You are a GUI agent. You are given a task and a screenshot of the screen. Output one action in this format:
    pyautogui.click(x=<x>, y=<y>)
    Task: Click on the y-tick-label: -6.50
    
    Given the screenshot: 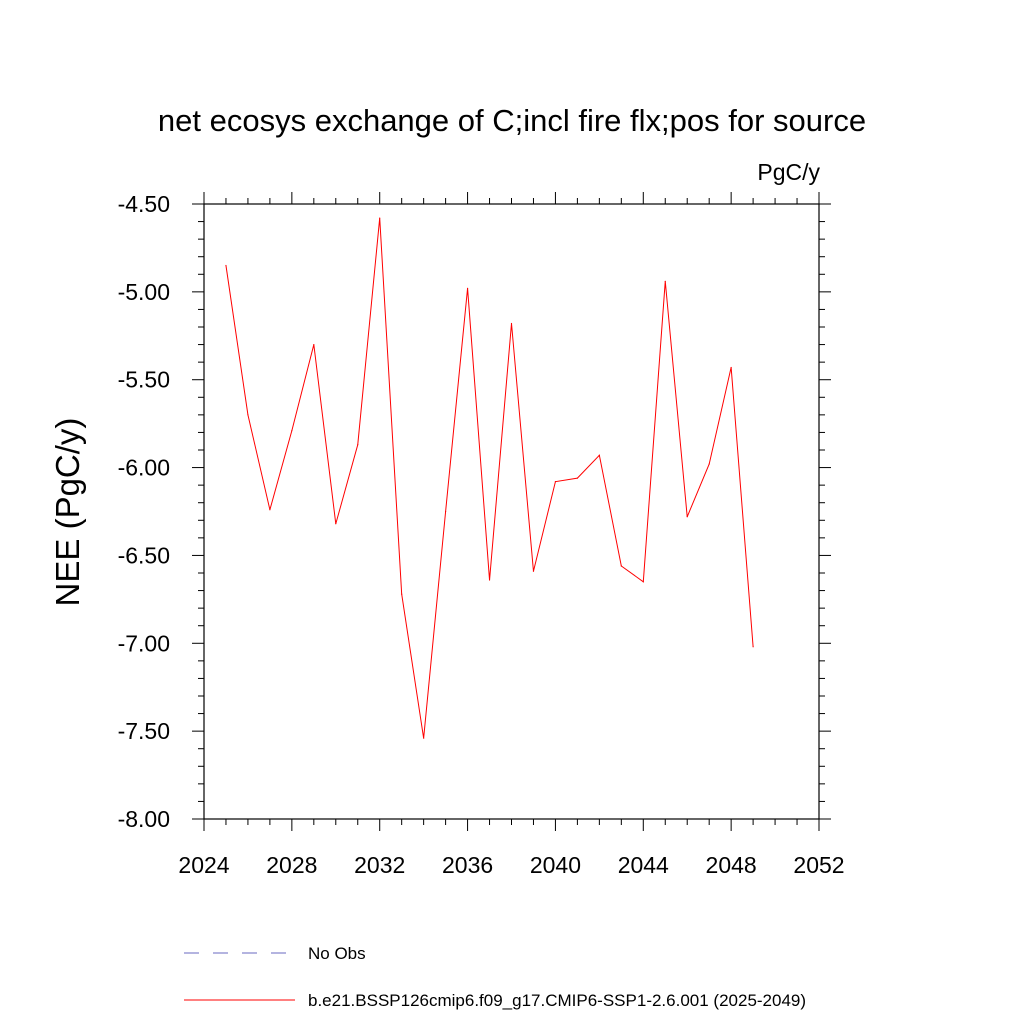 What is the action you would take?
    pyautogui.click(x=144, y=555)
    